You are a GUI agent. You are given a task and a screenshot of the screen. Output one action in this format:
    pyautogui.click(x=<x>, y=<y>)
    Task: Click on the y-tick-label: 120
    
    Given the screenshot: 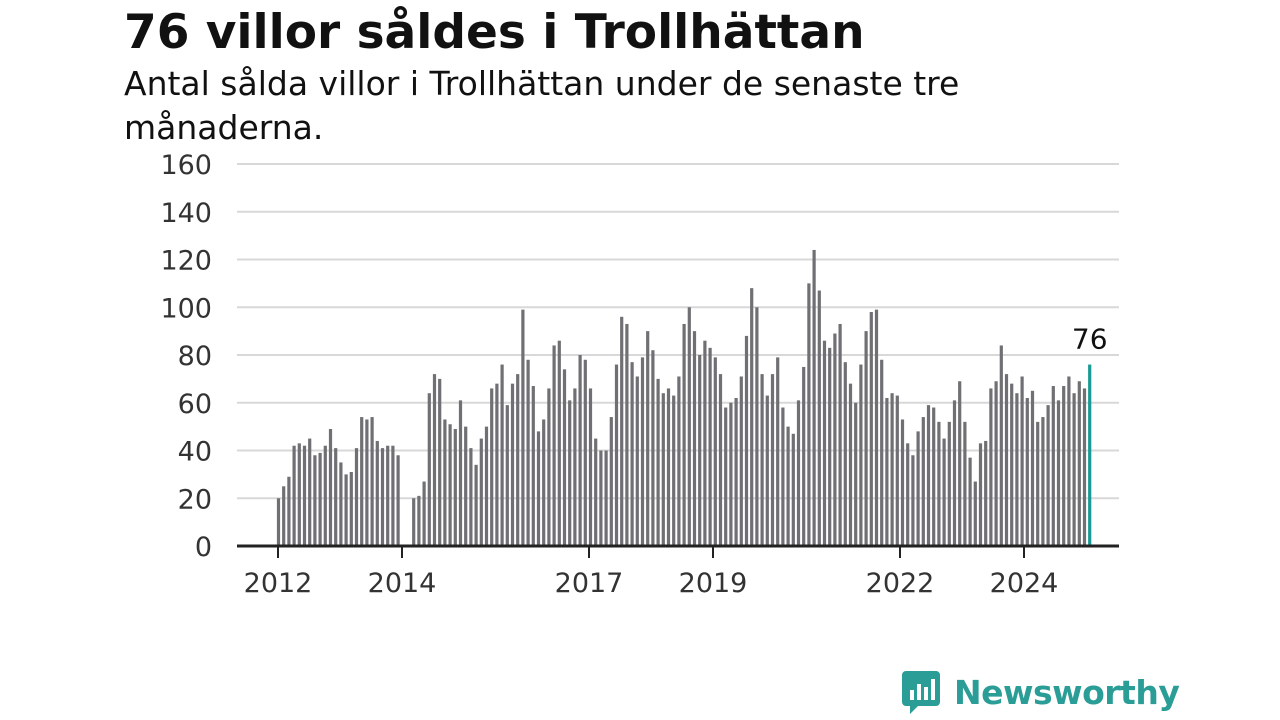 What is the action you would take?
    pyautogui.click(x=186, y=261)
    